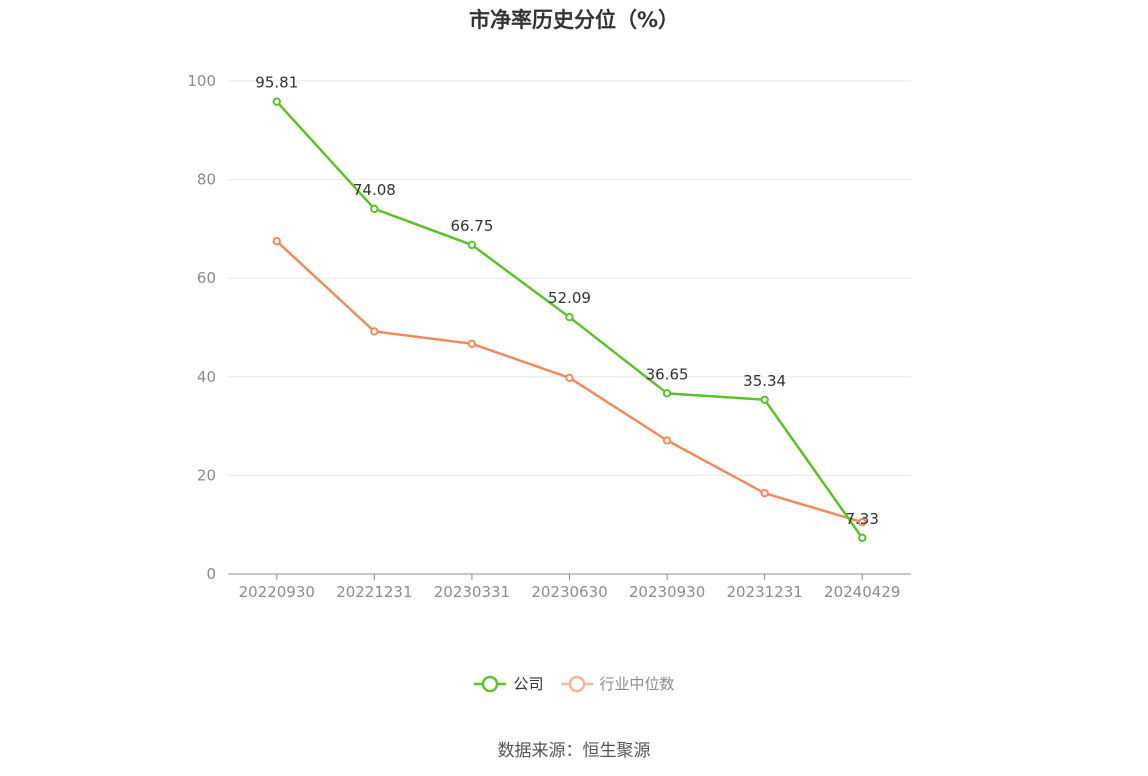 The height and width of the screenshot is (776, 1148). What do you see at coordinates (472, 592) in the screenshot?
I see `x-tick-label: 20230331` at bounding box center [472, 592].